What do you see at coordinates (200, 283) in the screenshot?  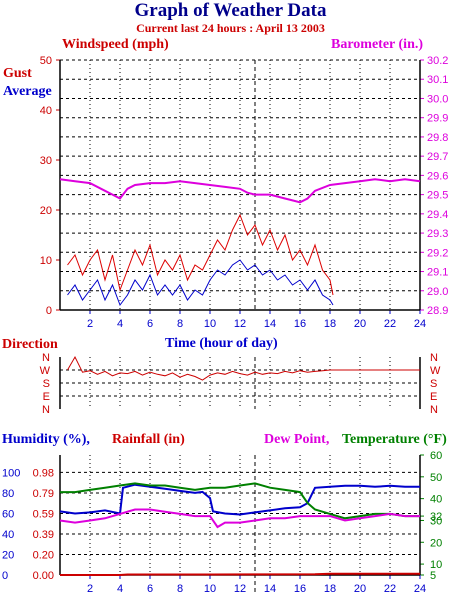 I see `average-series-line` at bounding box center [200, 283].